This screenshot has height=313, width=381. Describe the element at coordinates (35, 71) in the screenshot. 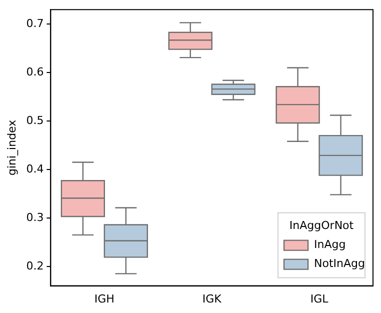

I see `y-tick-label: 0.6` at that location.